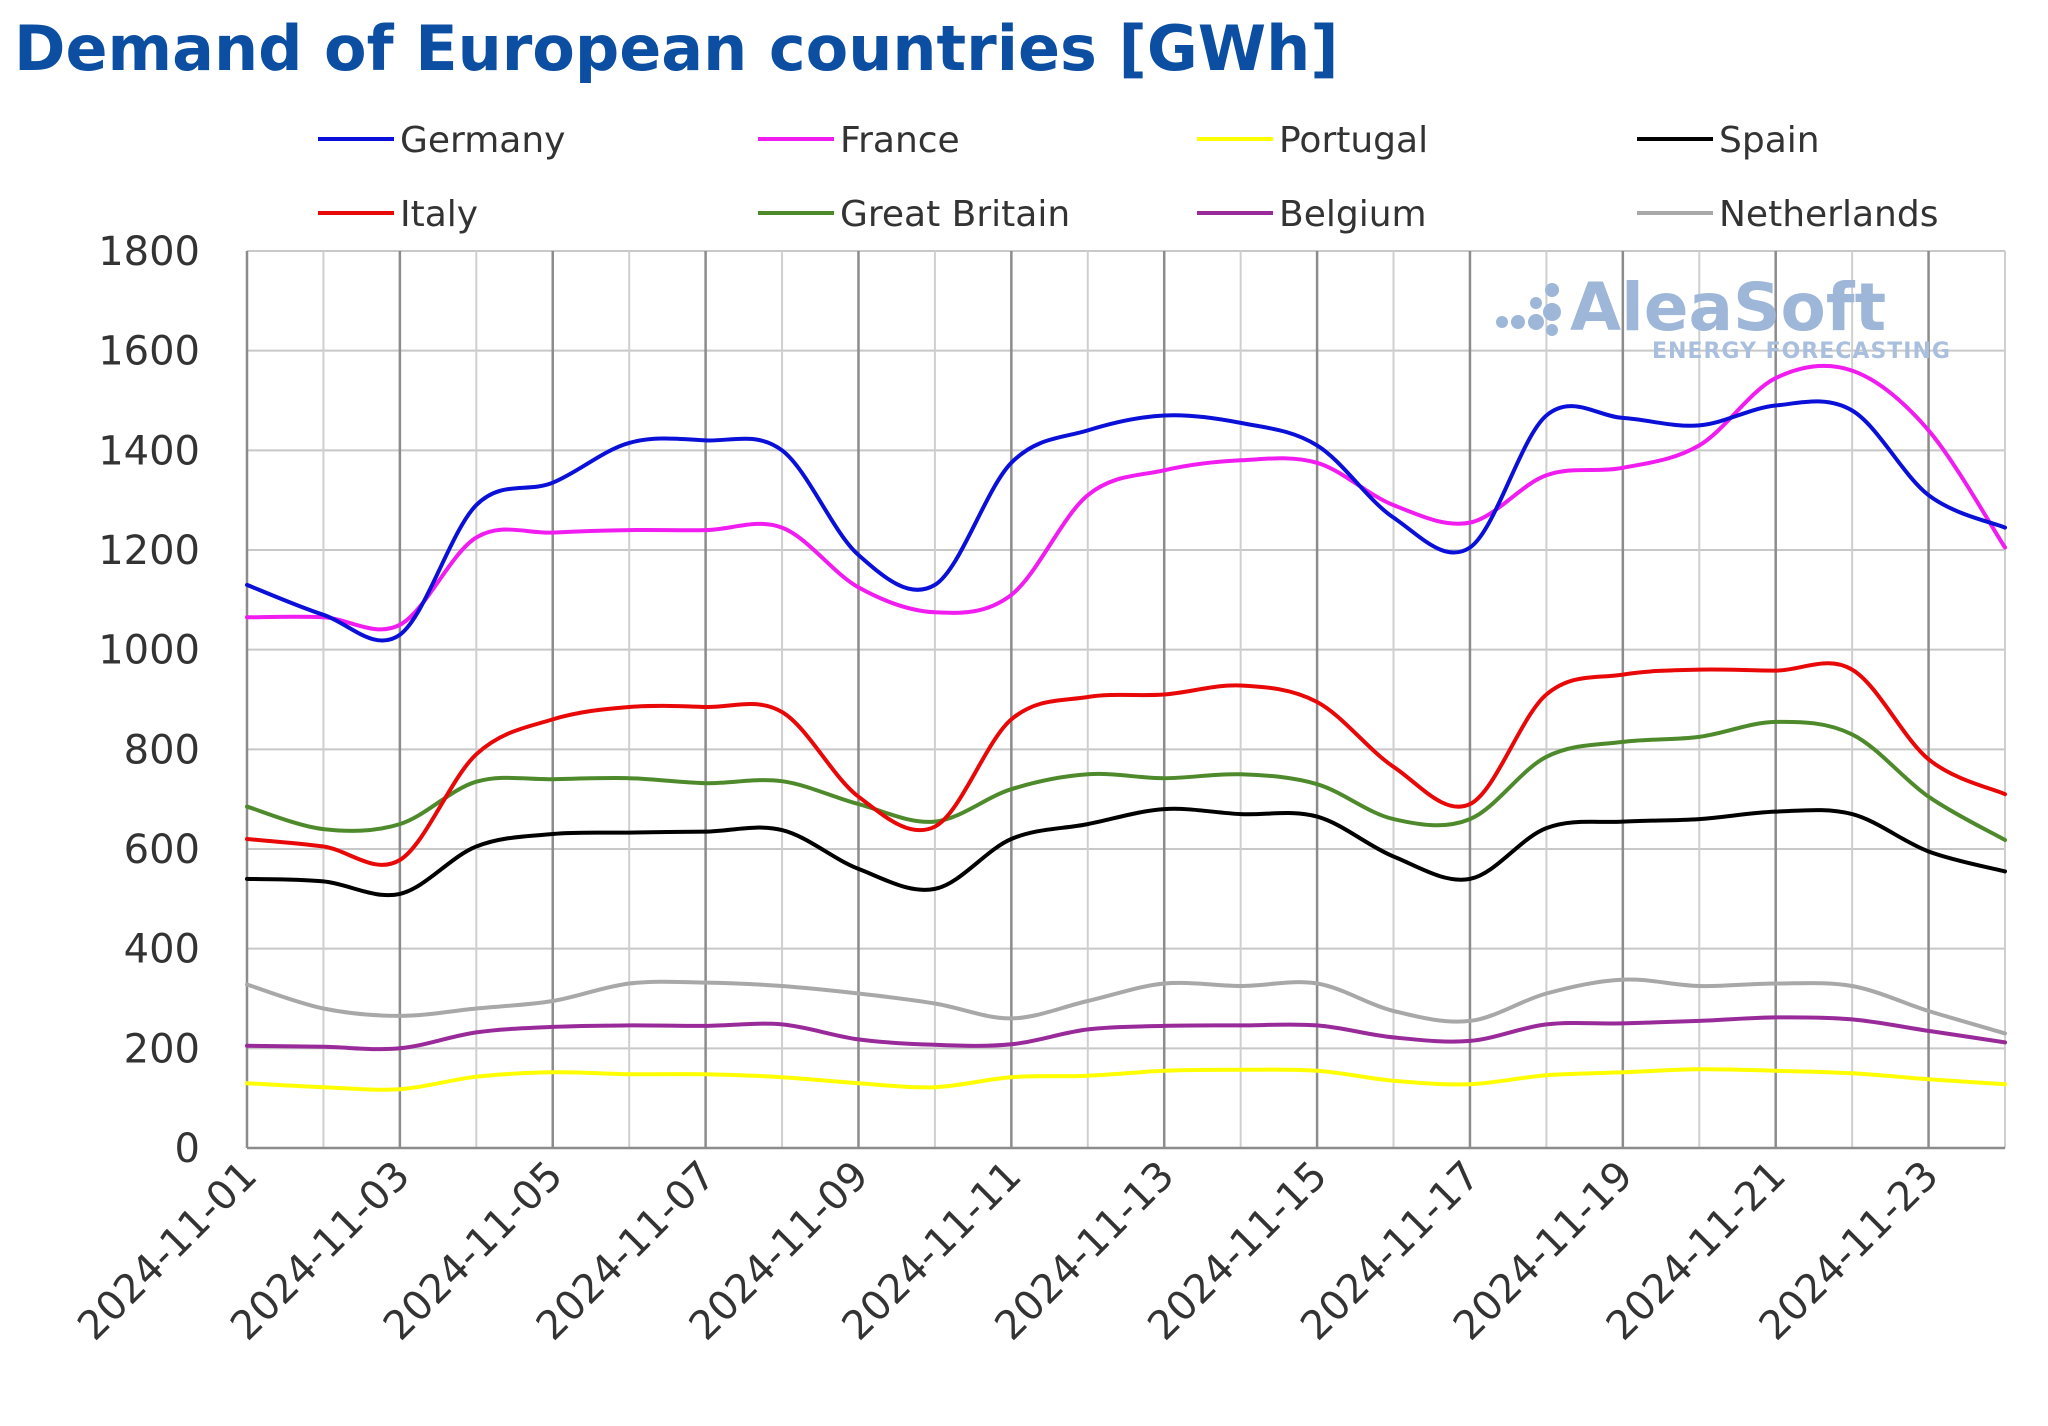  I want to click on watermark-tagline: ENERGY FORECASTING, so click(1801, 351).